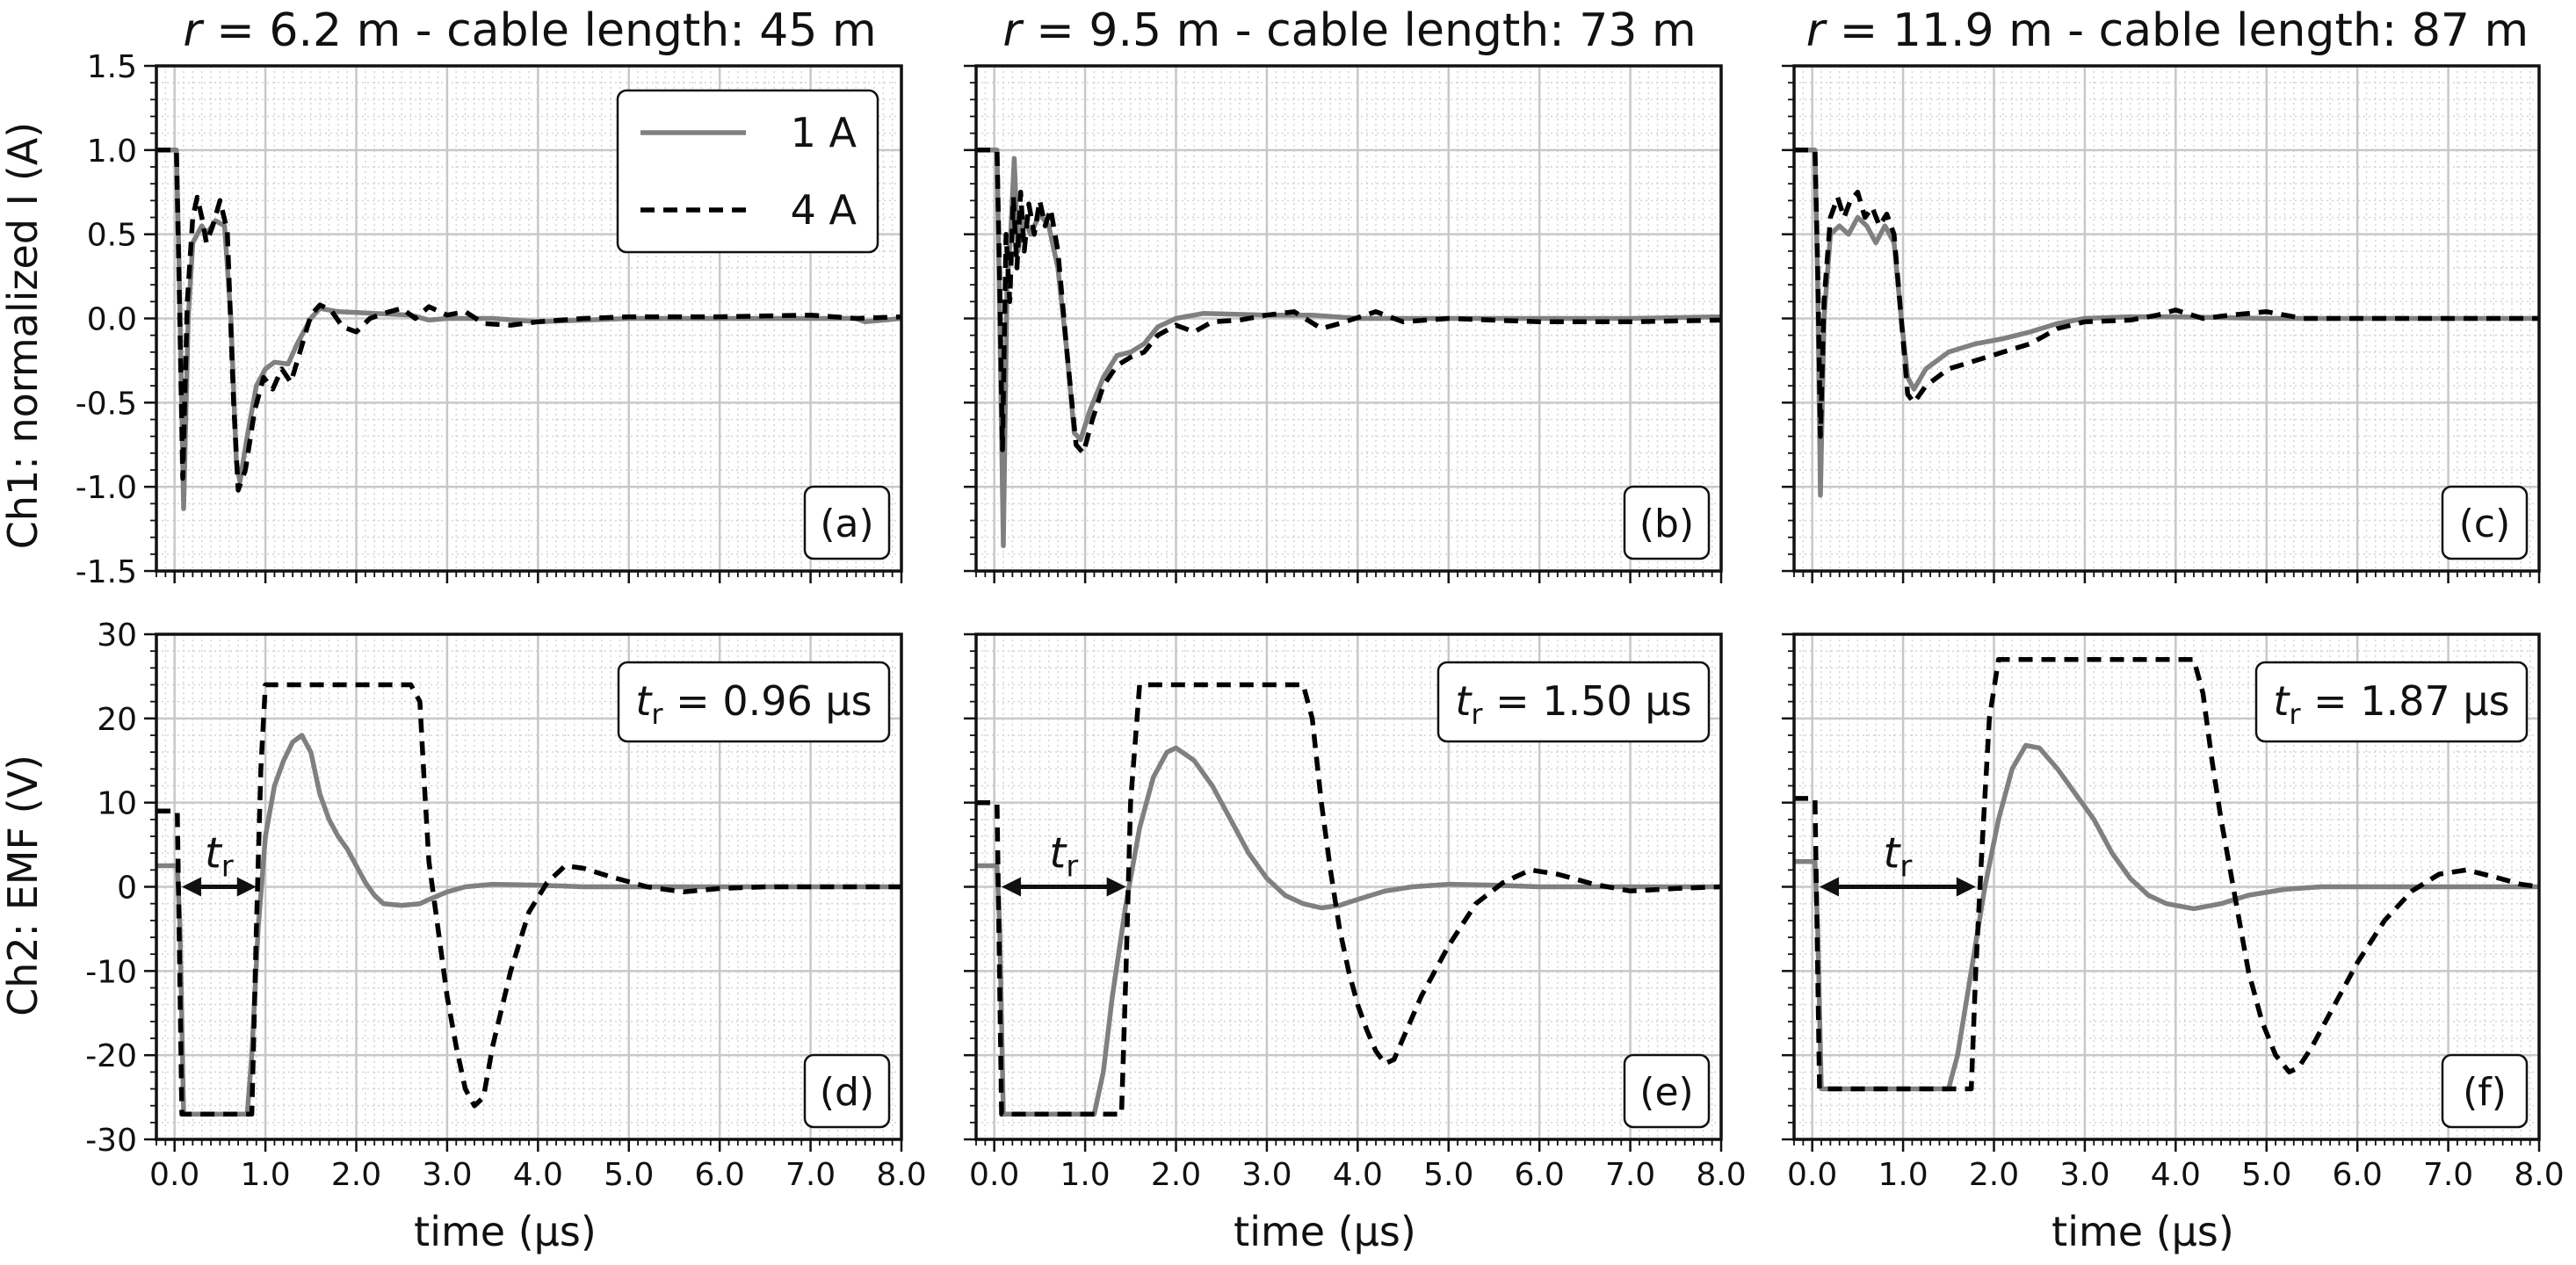 This screenshot has width=2576, height=1265. What do you see at coordinates (747, 171) in the screenshot?
I see `legend: 1 A 4 A` at bounding box center [747, 171].